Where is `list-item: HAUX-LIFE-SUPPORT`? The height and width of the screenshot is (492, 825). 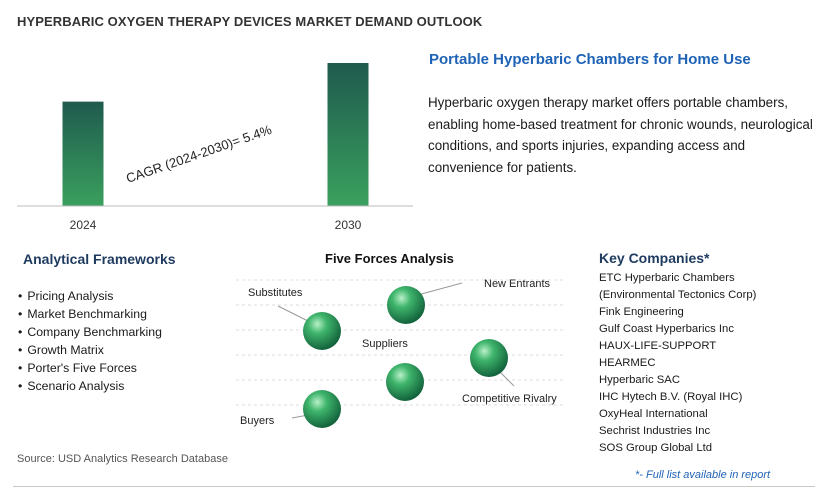 list-item: HAUX-LIFE-SUPPORT is located at coordinates (658, 346).